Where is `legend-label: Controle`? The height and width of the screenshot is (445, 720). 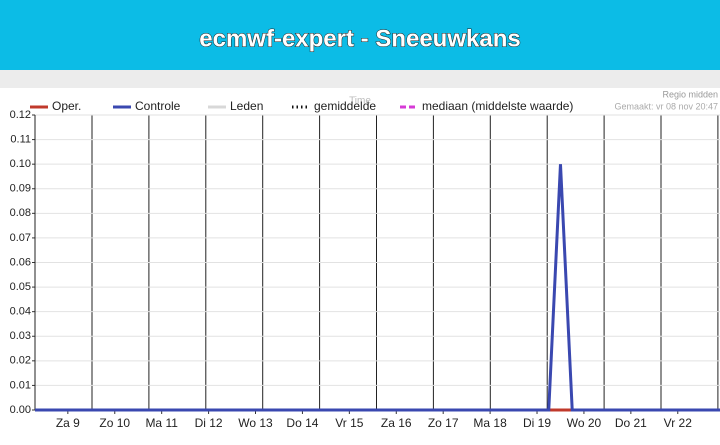 legend-label: Controle is located at coordinates (158, 106).